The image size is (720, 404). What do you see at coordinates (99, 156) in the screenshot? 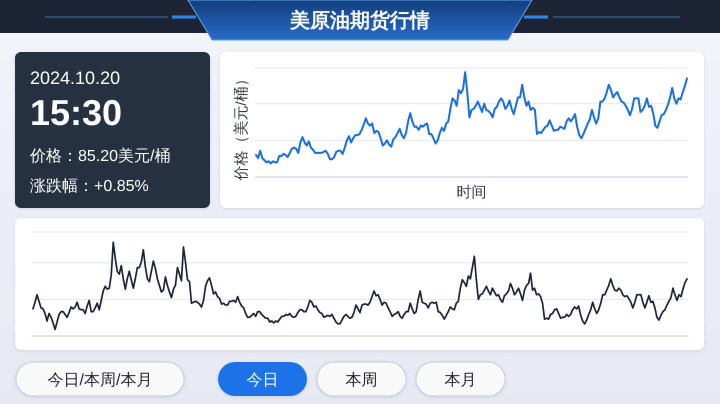
I see `text: 价格：85.20美元/桶` at bounding box center [99, 156].